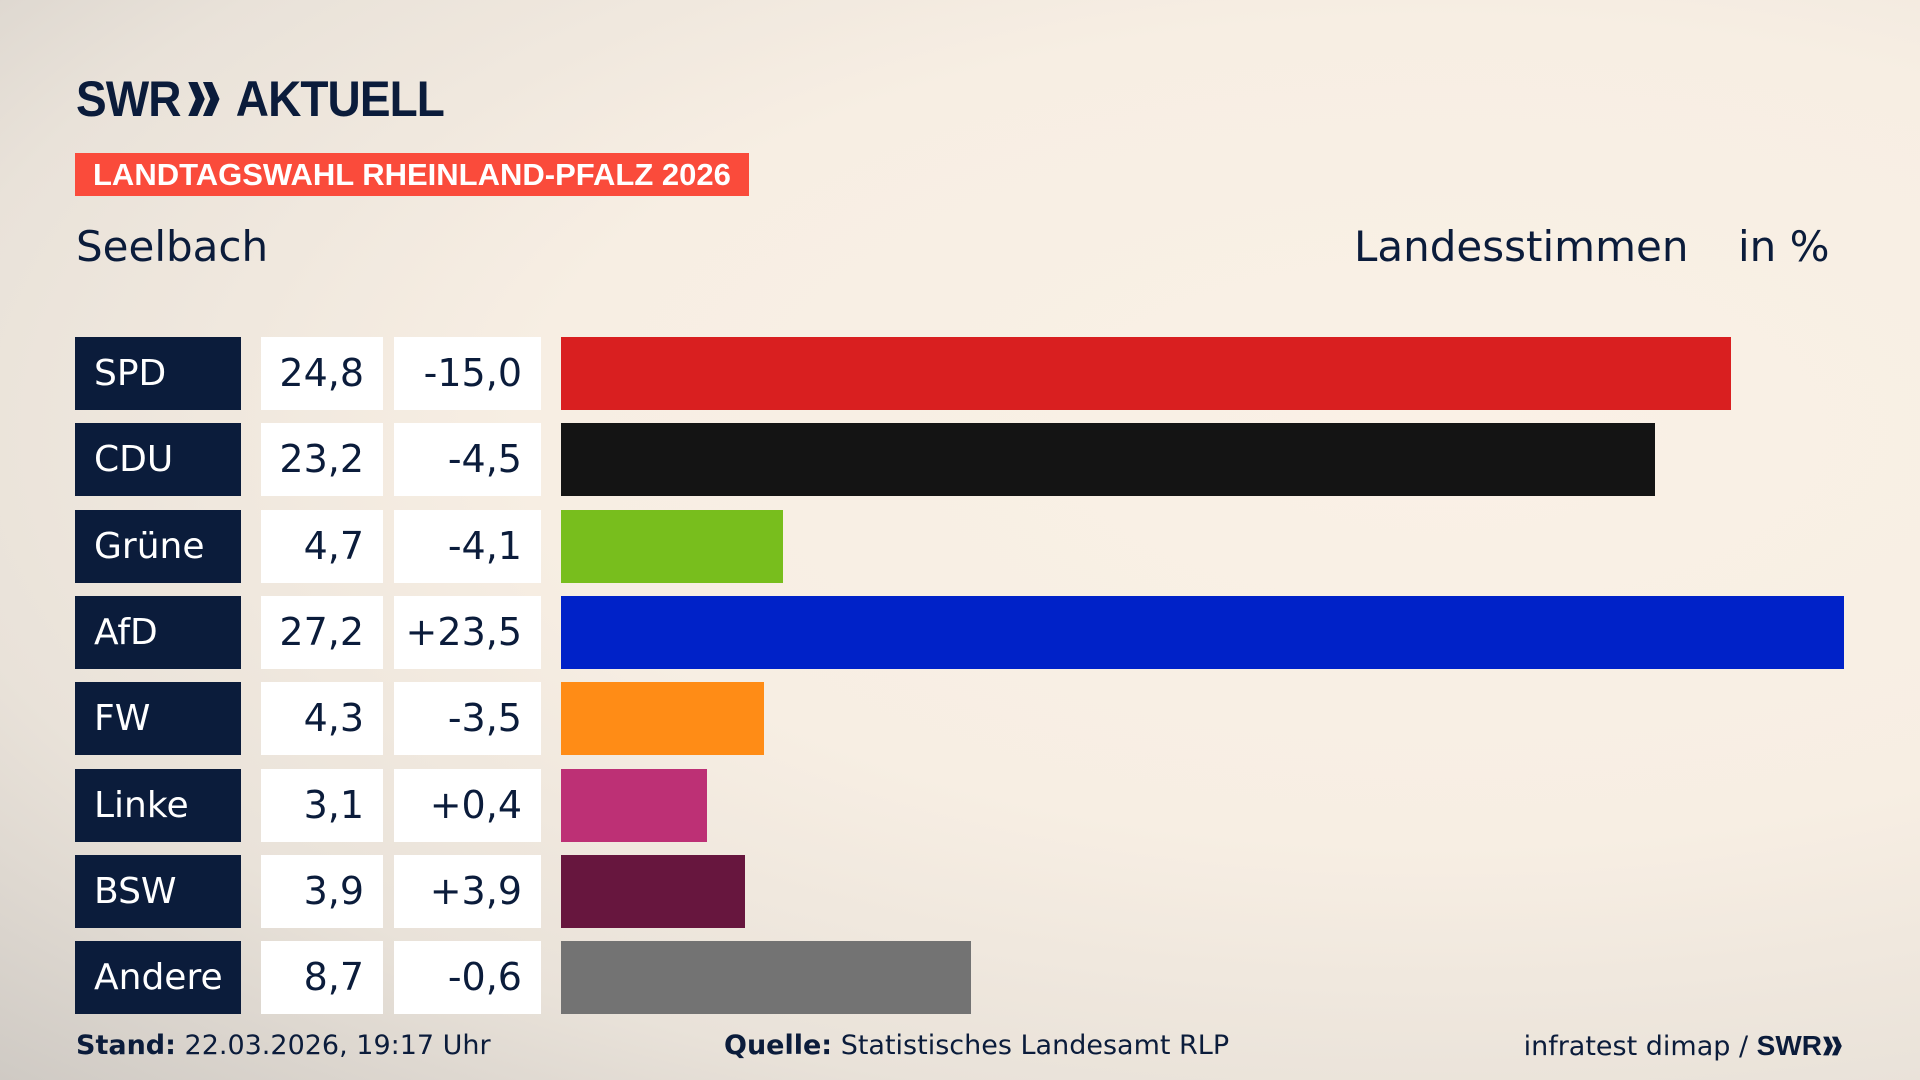 Image resolution: width=1920 pixels, height=1080 pixels. What do you see at coordinates (158, 891) in the screenshot?
I see `party-label: BSW` at bounding box center [158, 891].